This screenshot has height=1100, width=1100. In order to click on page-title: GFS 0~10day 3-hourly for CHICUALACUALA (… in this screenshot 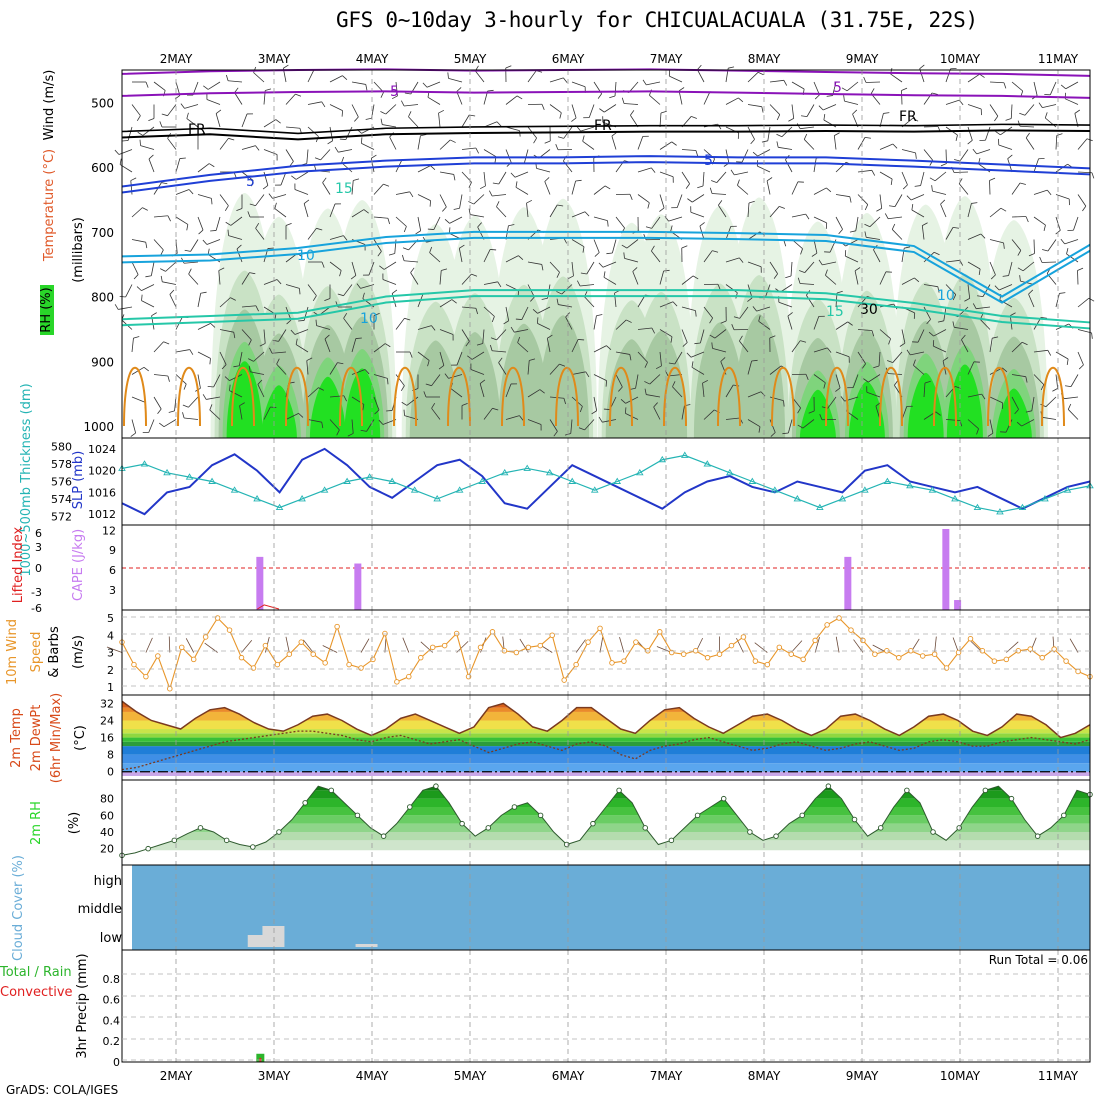, I will do `click(657, 20)`.